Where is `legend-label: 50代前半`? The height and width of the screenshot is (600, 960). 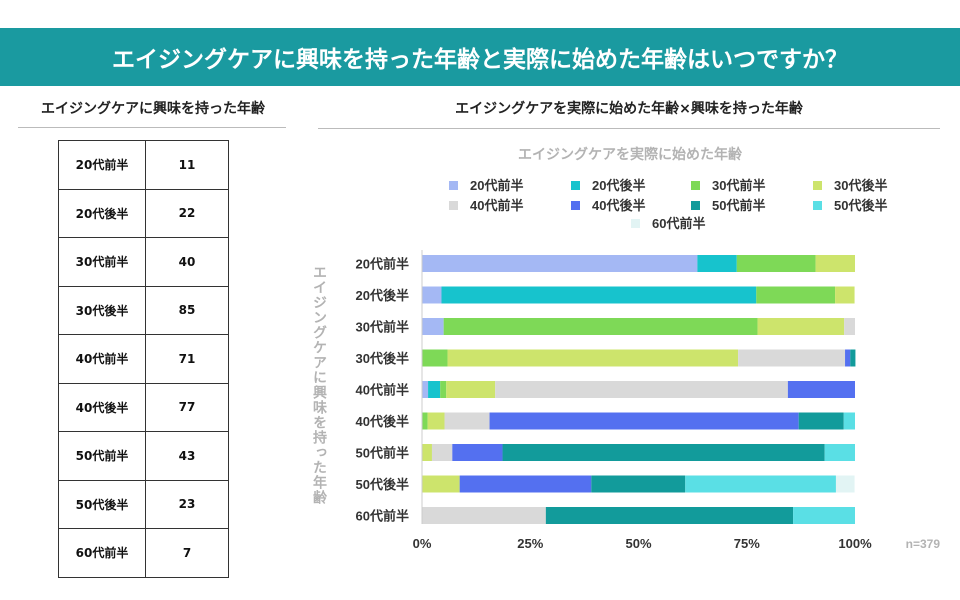
legend-label: 50代前半 is located at coordinates (738, 205).